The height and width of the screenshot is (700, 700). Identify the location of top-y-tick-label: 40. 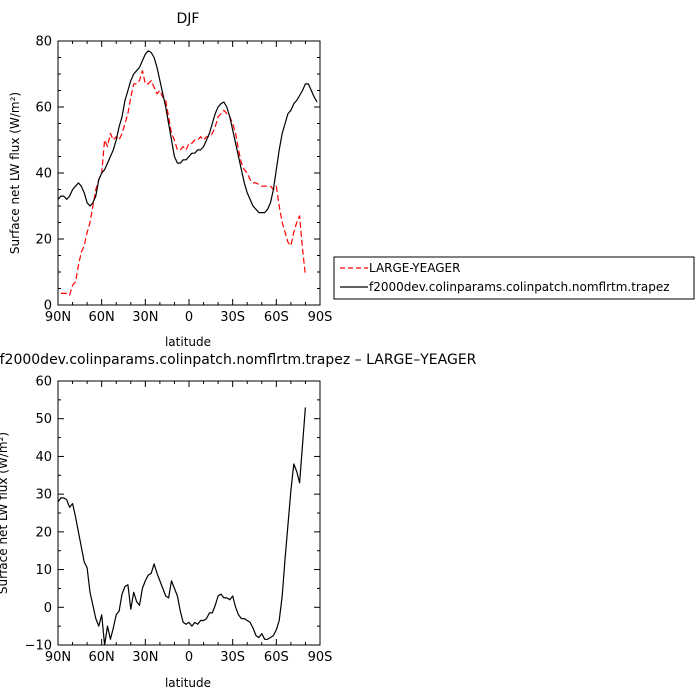
(43, 174).